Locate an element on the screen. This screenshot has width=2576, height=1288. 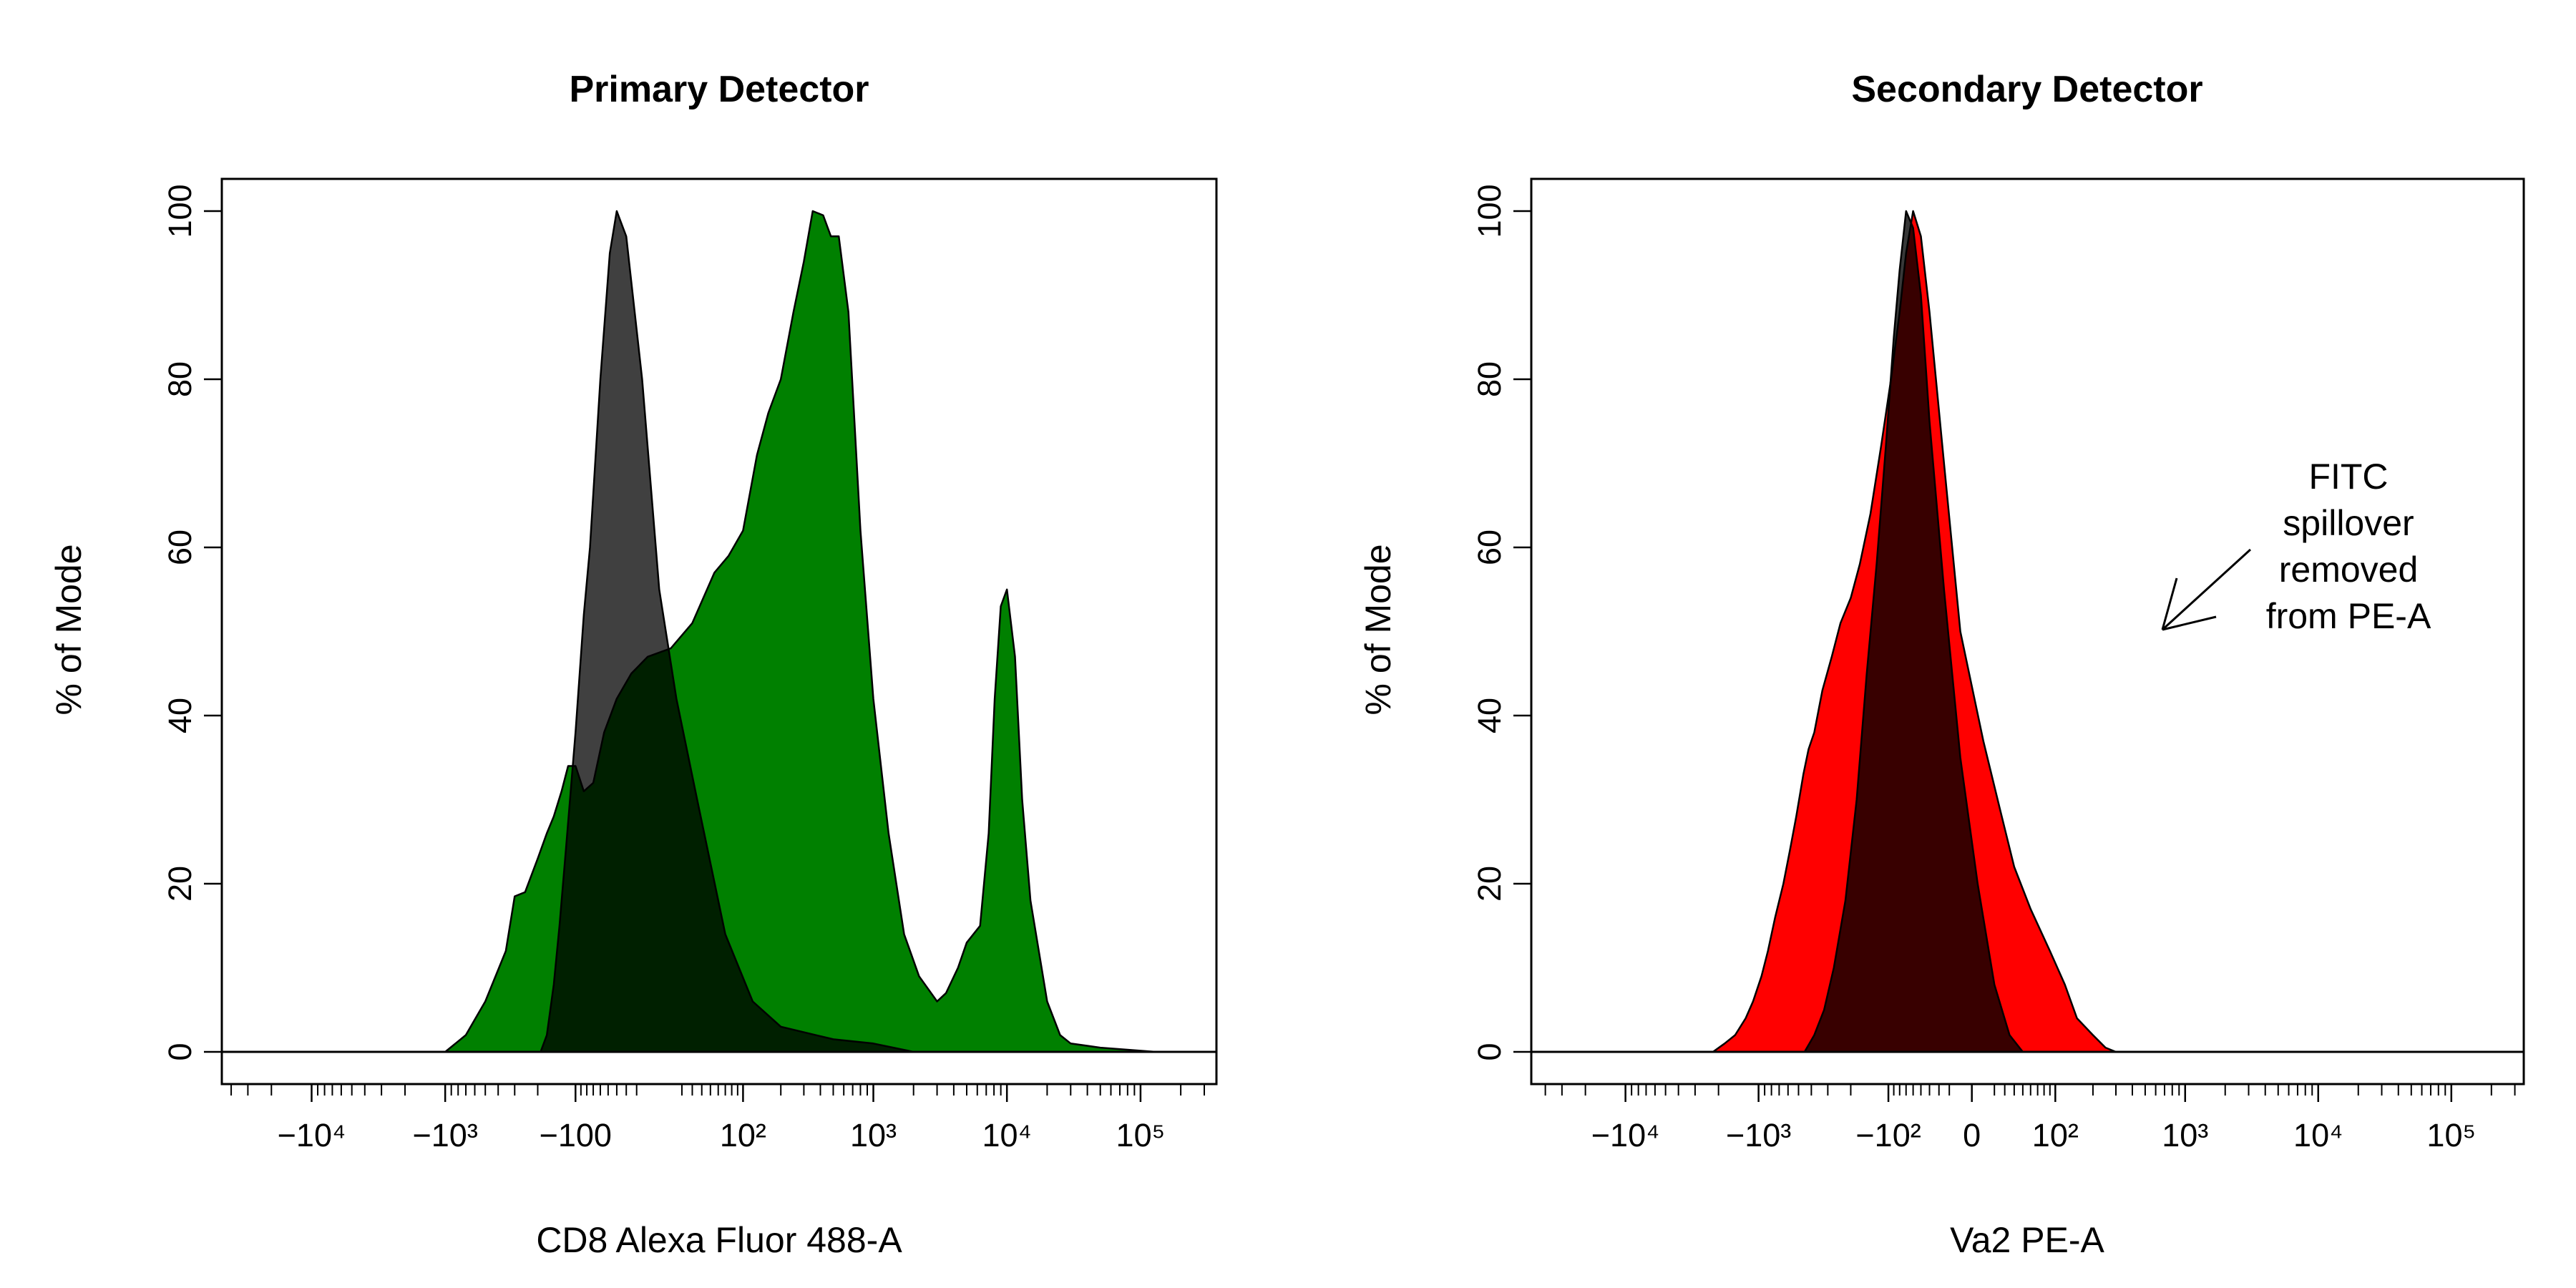
annotation-line: removed is located at coordinates (2349, 570).